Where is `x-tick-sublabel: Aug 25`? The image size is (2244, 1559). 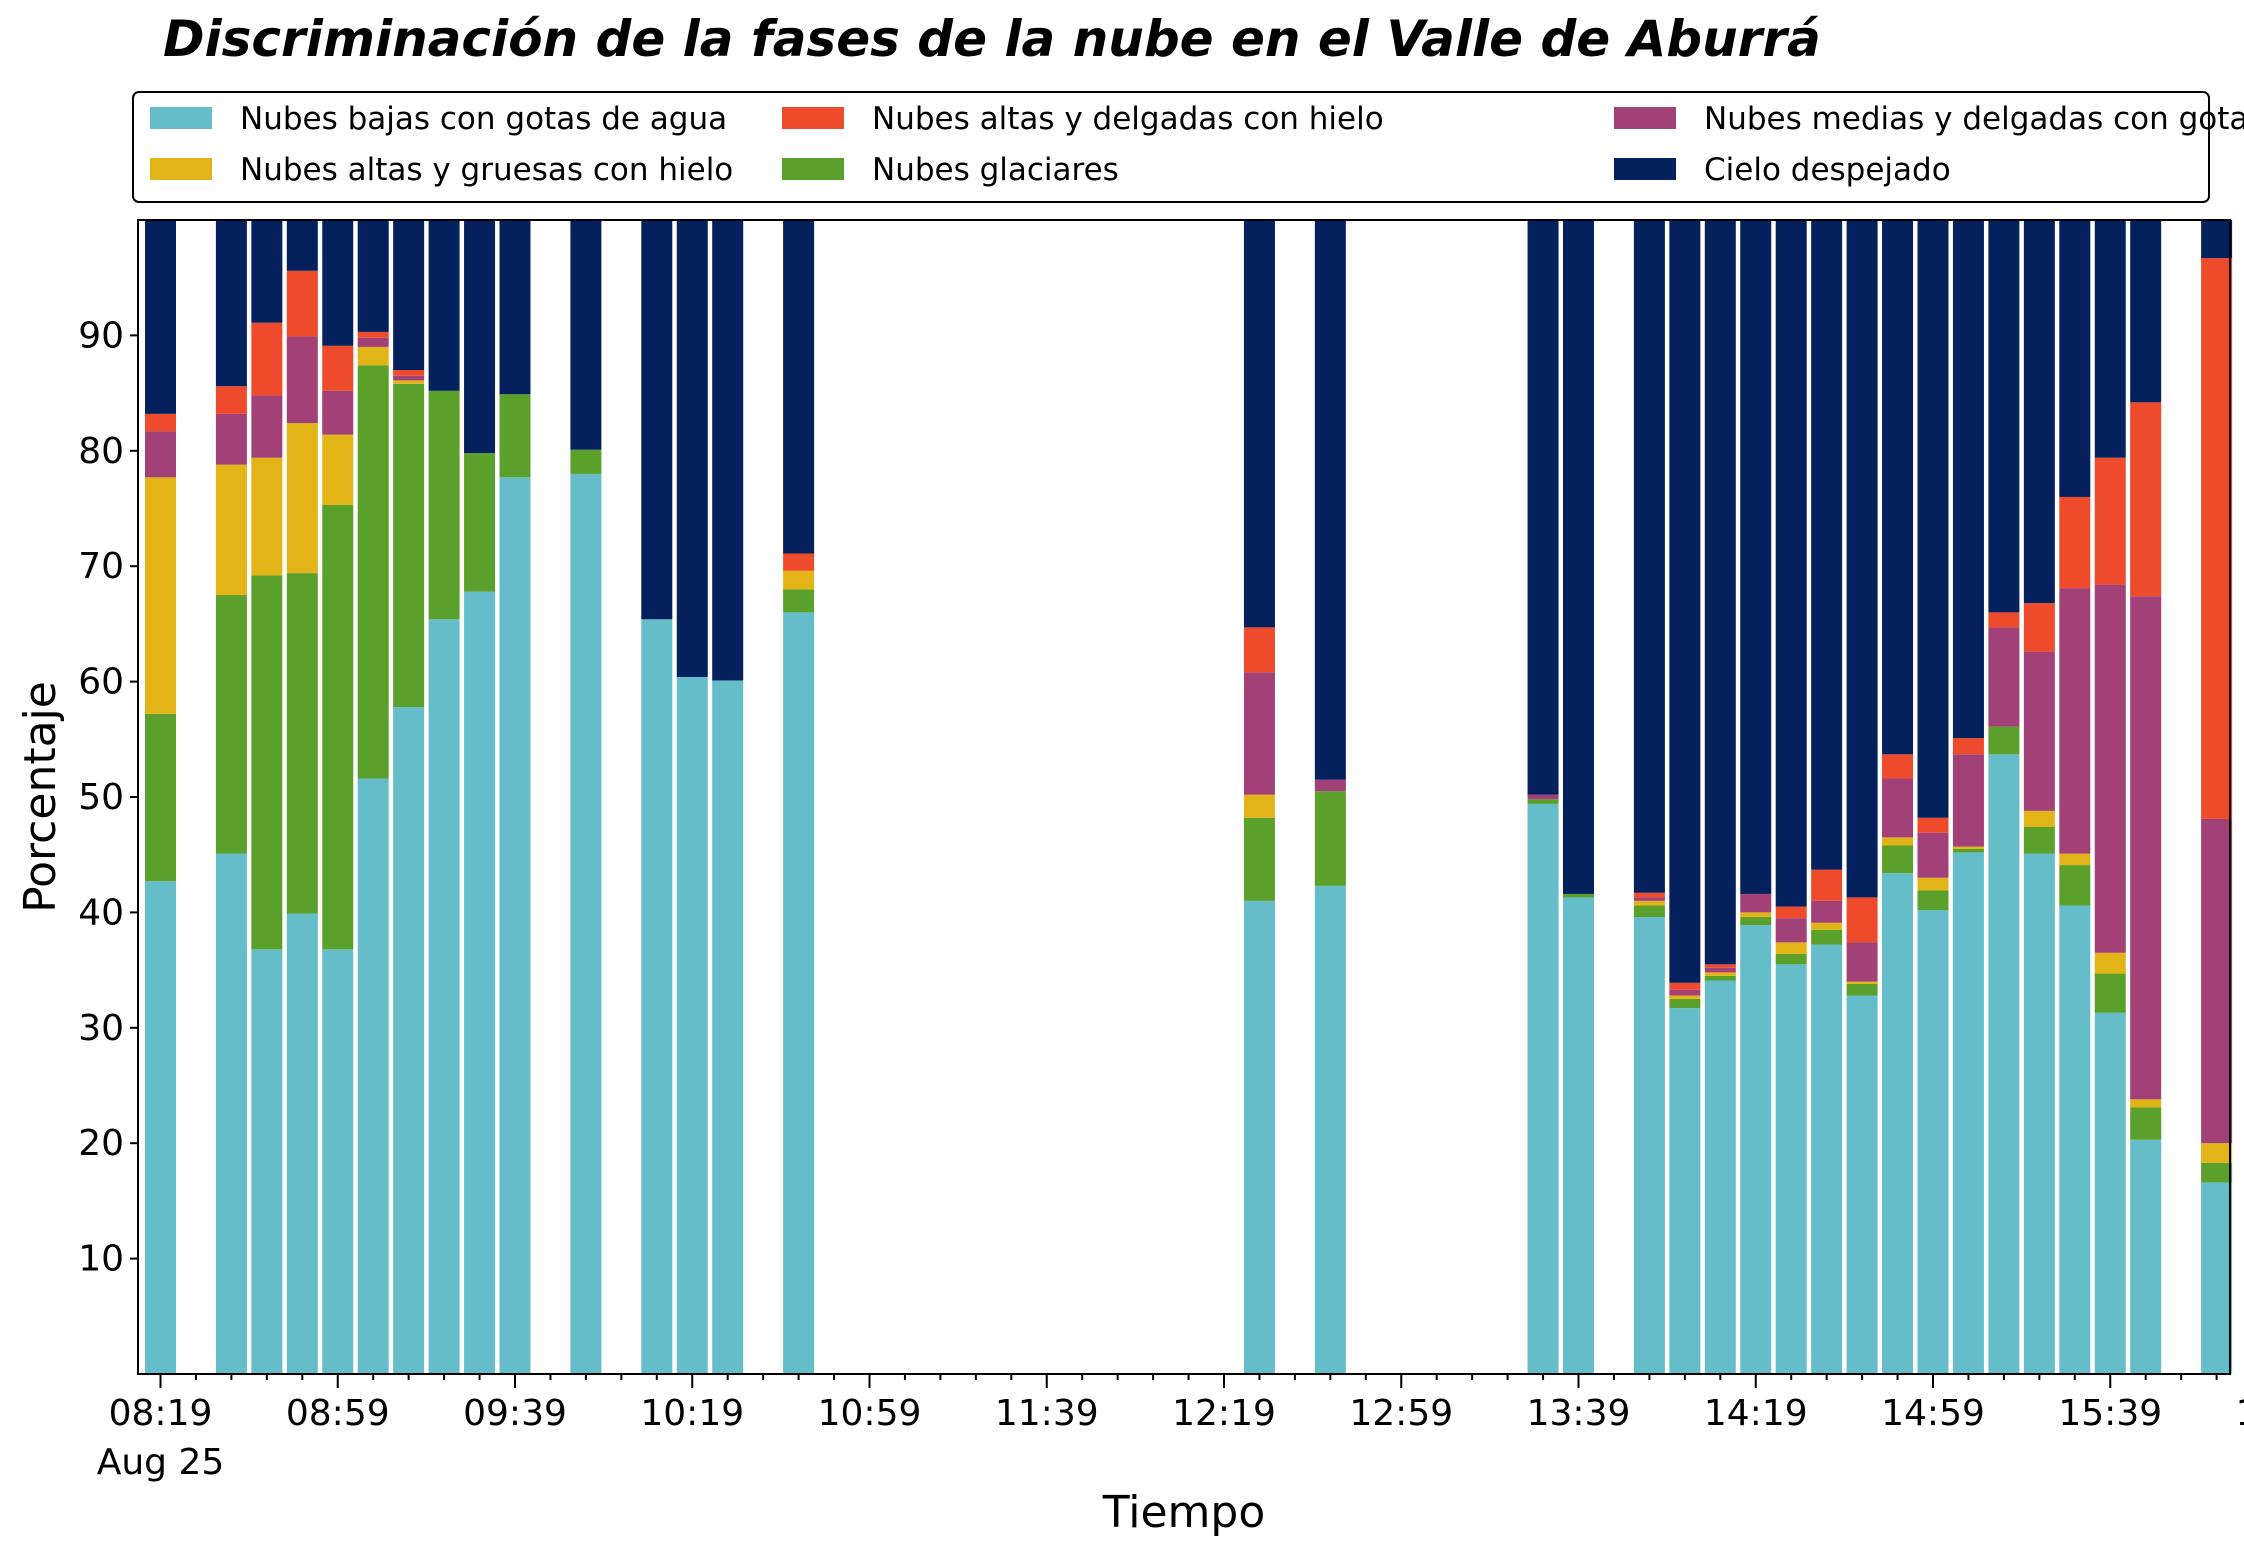
x-tick-sublabel: Aug 25 is located at coordinates (161, 1462).